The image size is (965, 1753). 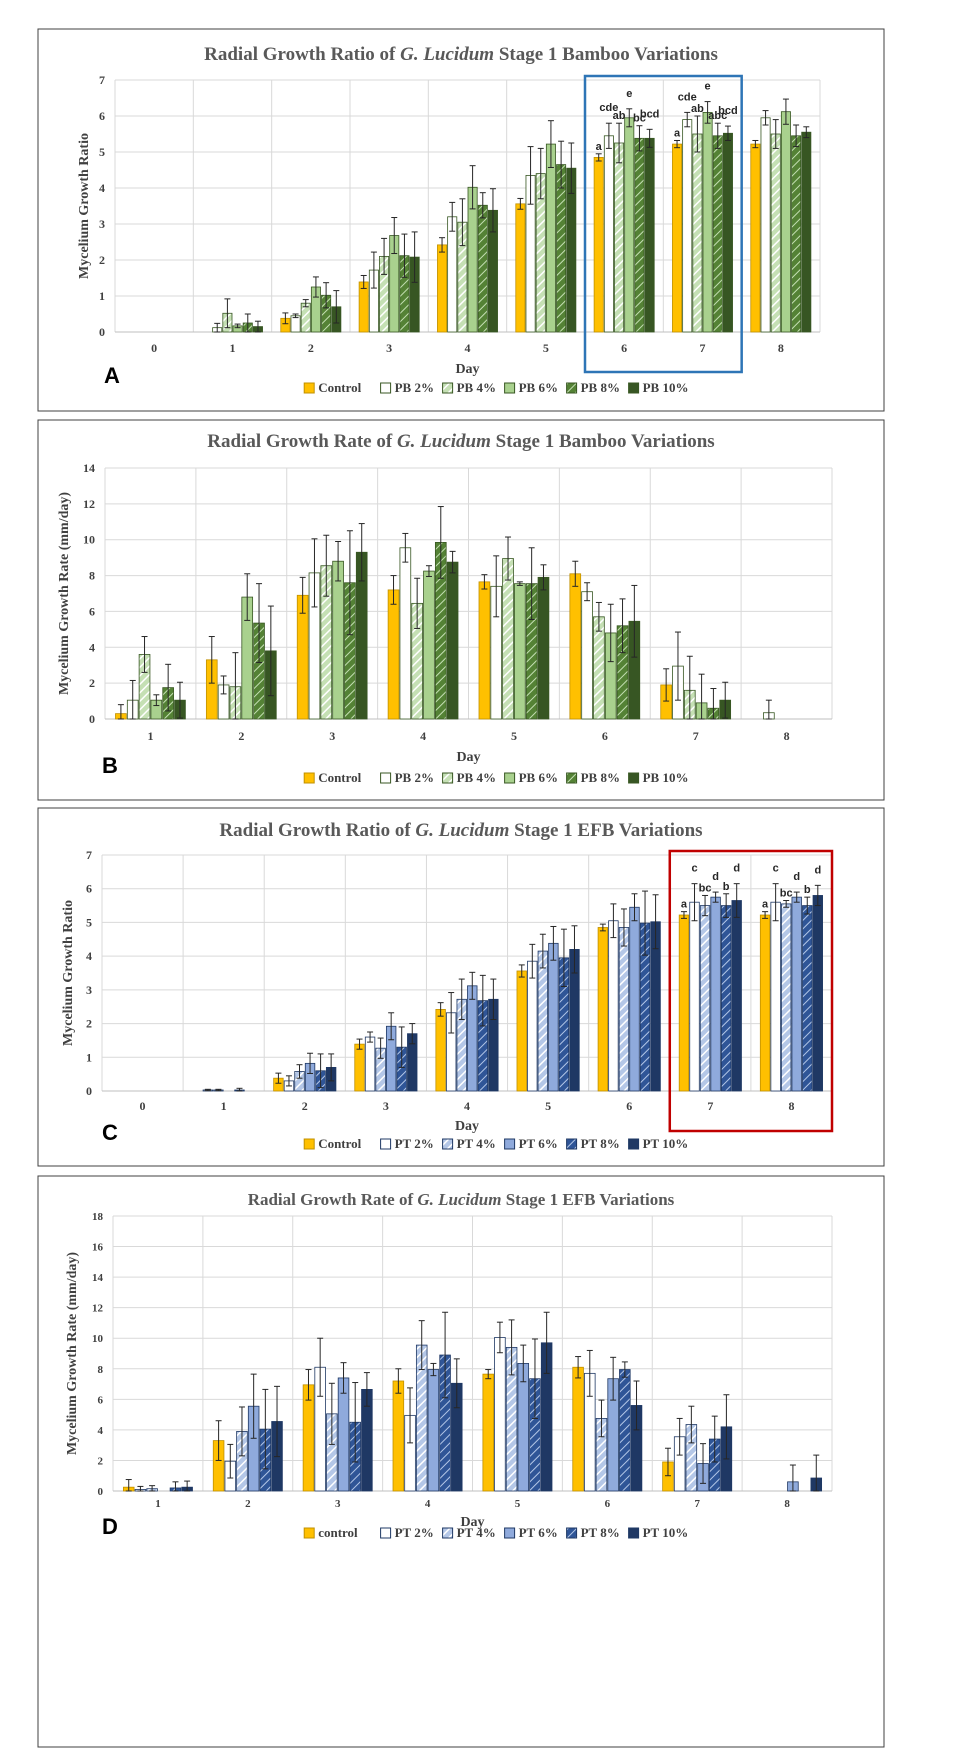 I want to click on panel-letter: A, so click(x=112, y=375).